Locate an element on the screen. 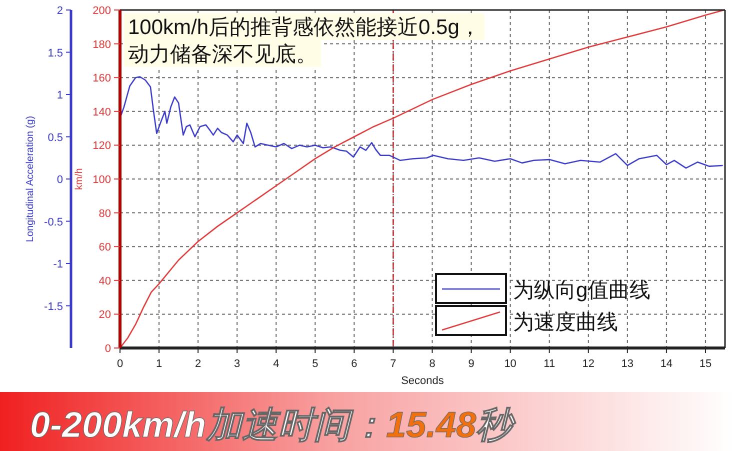 The height and width of the screenshot is (451, 736). x-tick-label: 3 is located at coordinates (237, 364).